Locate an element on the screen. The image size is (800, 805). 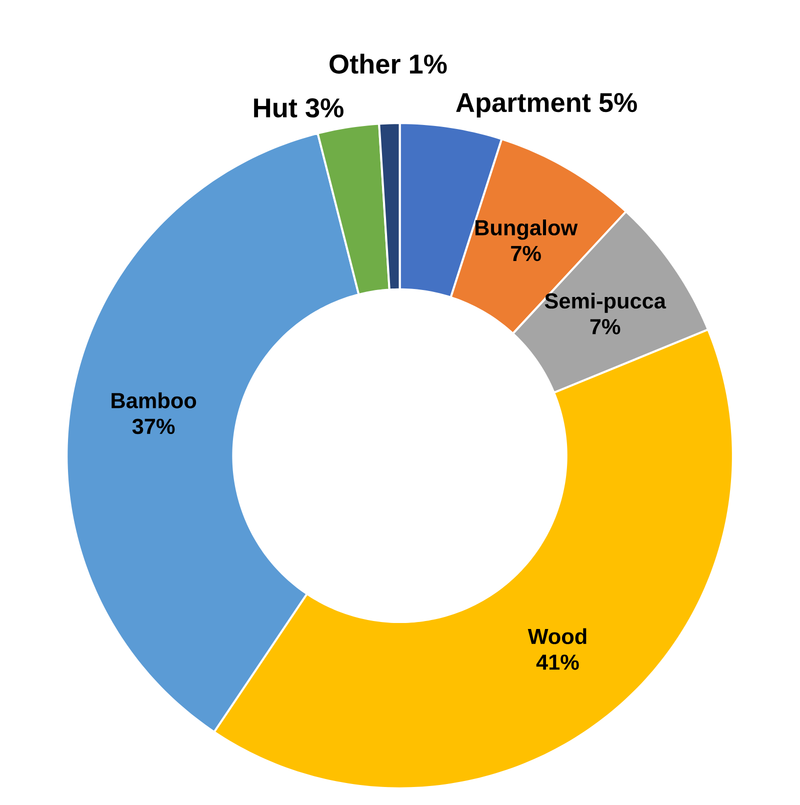
slice-label: Bungalow is located at coordinates (527, 229).